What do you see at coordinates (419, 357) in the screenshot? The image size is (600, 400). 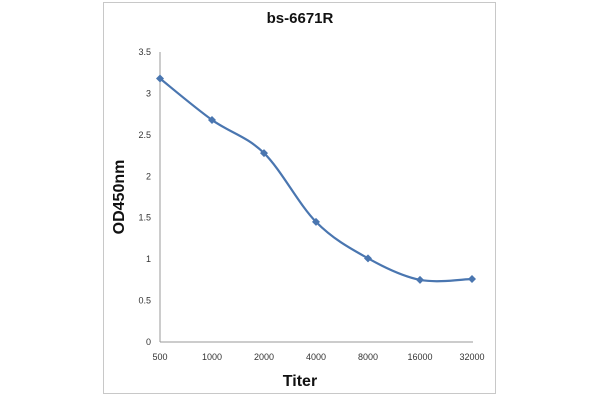 I see `x-tick-label: 16000` at bounding box center [419, 357].